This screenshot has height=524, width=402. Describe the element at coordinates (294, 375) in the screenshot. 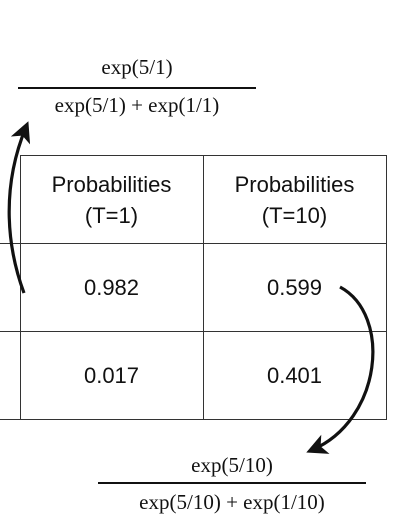

I see `cell-row2-t10: 0.401` at that location.